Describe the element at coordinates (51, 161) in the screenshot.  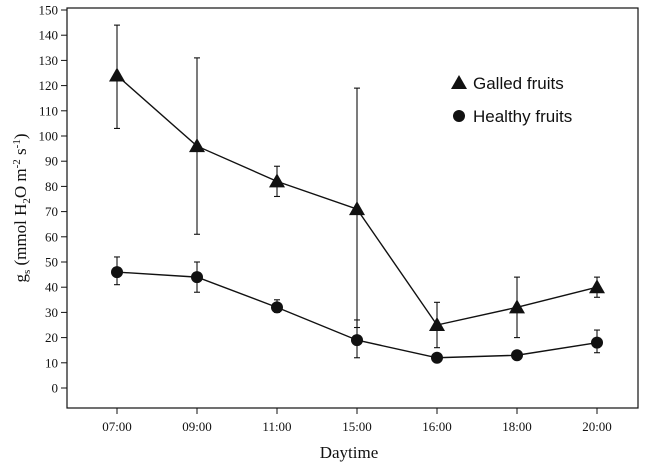
I see `y-tick-label: 90` at that location.